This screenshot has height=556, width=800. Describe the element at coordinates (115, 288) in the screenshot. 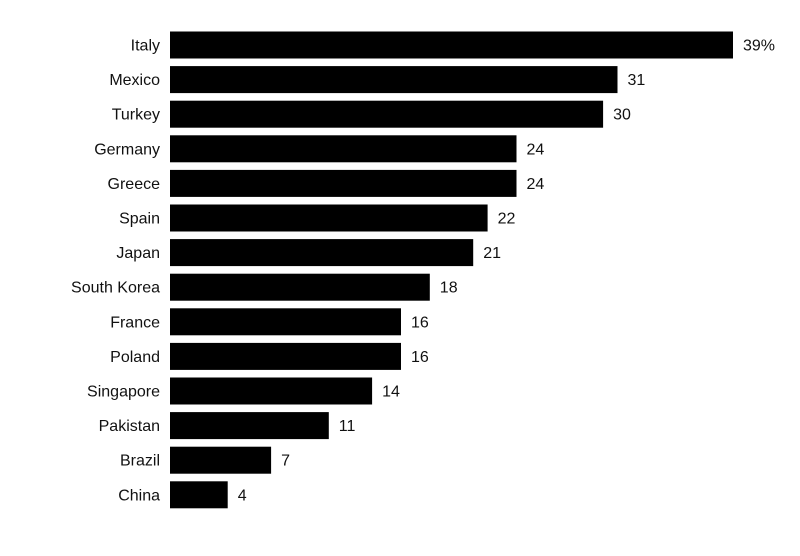

I see `category-label-south-korea: South Korea` at that location.